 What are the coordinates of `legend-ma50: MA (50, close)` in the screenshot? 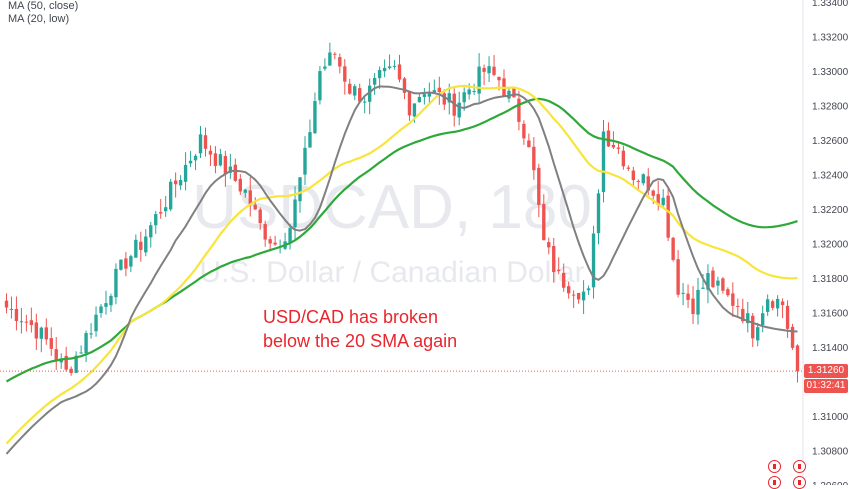 It's located at (43, 6).